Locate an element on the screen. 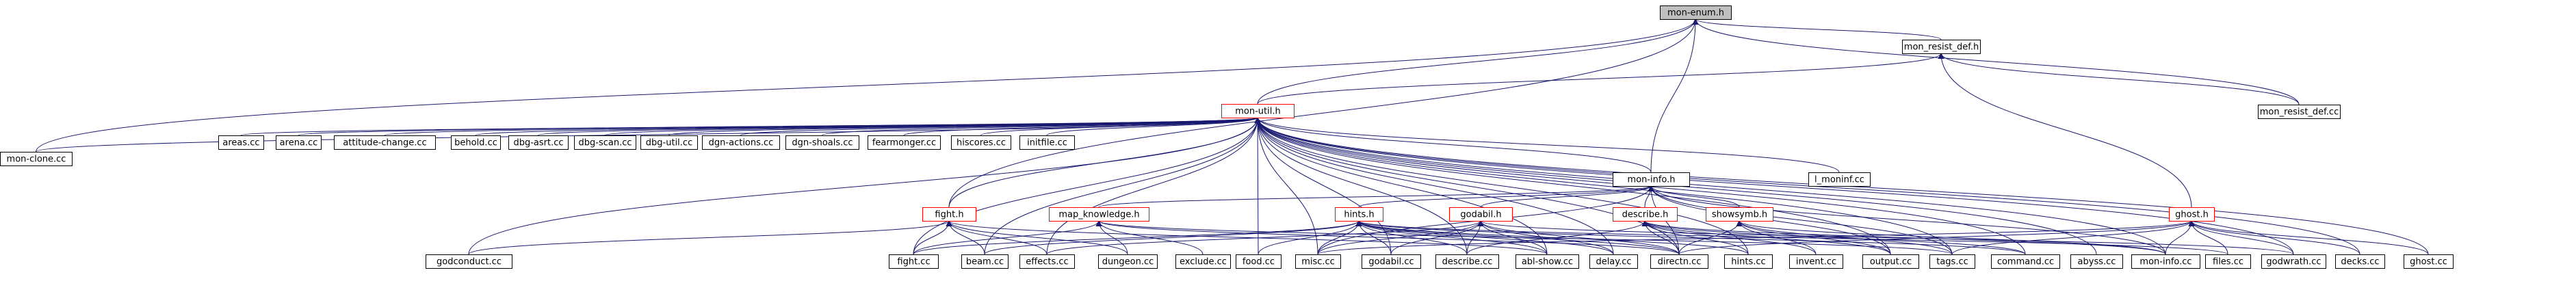 The height and width of the screenshot is (292, 2576). node-label: mon-enum.h is located at coordinates (1695, 13).